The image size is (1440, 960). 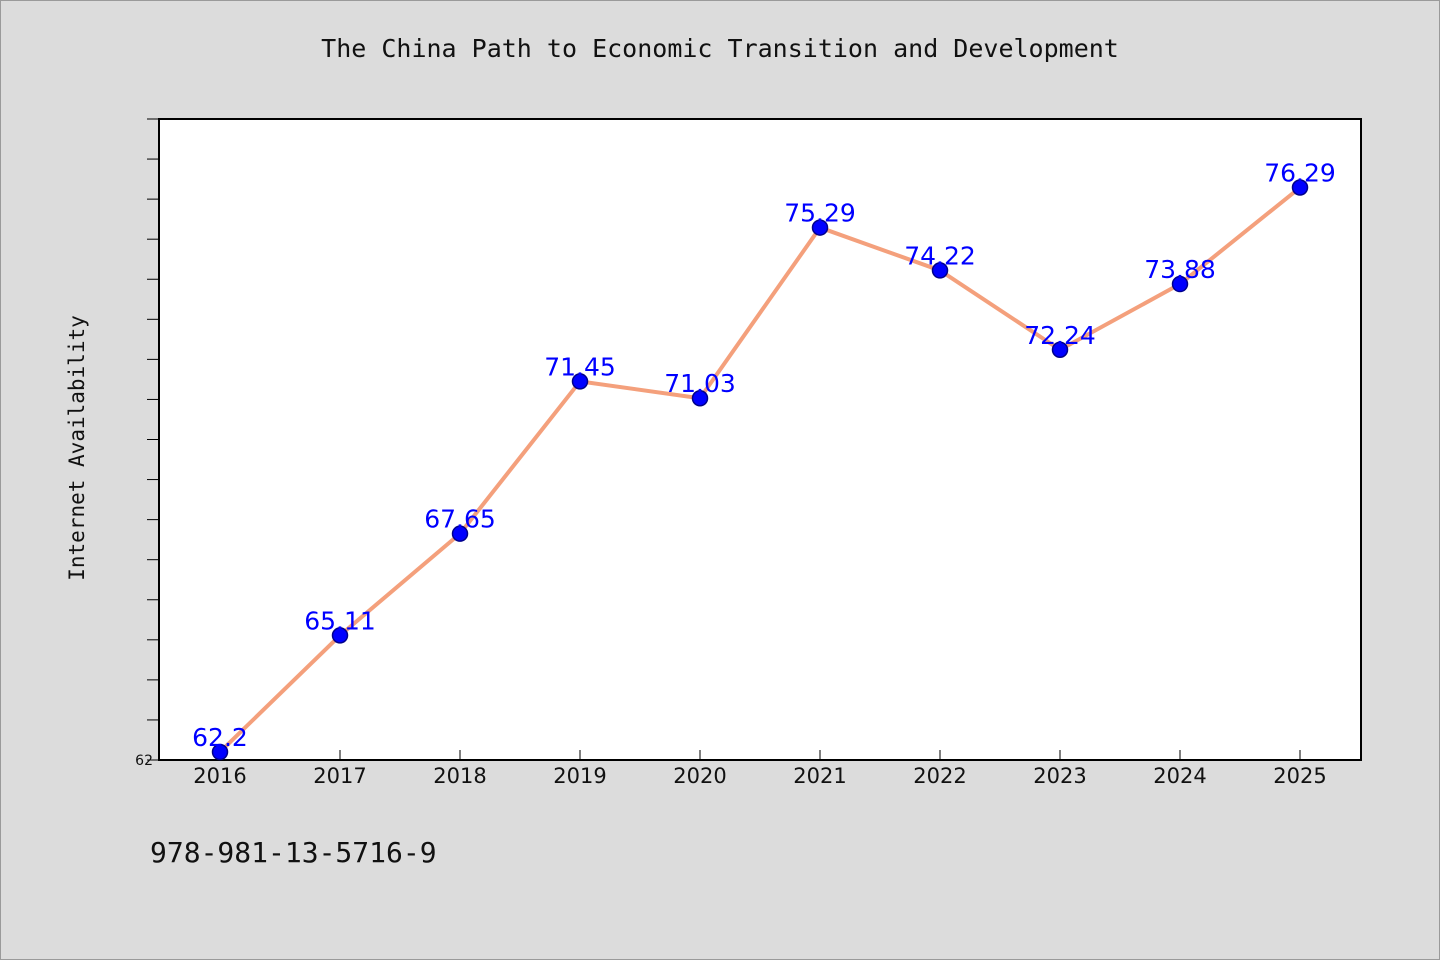 What do you see at coordinates (1299, 776) in the screenshot?
I see `x-tick-label: 2025` at bounding box center [1299, 776].